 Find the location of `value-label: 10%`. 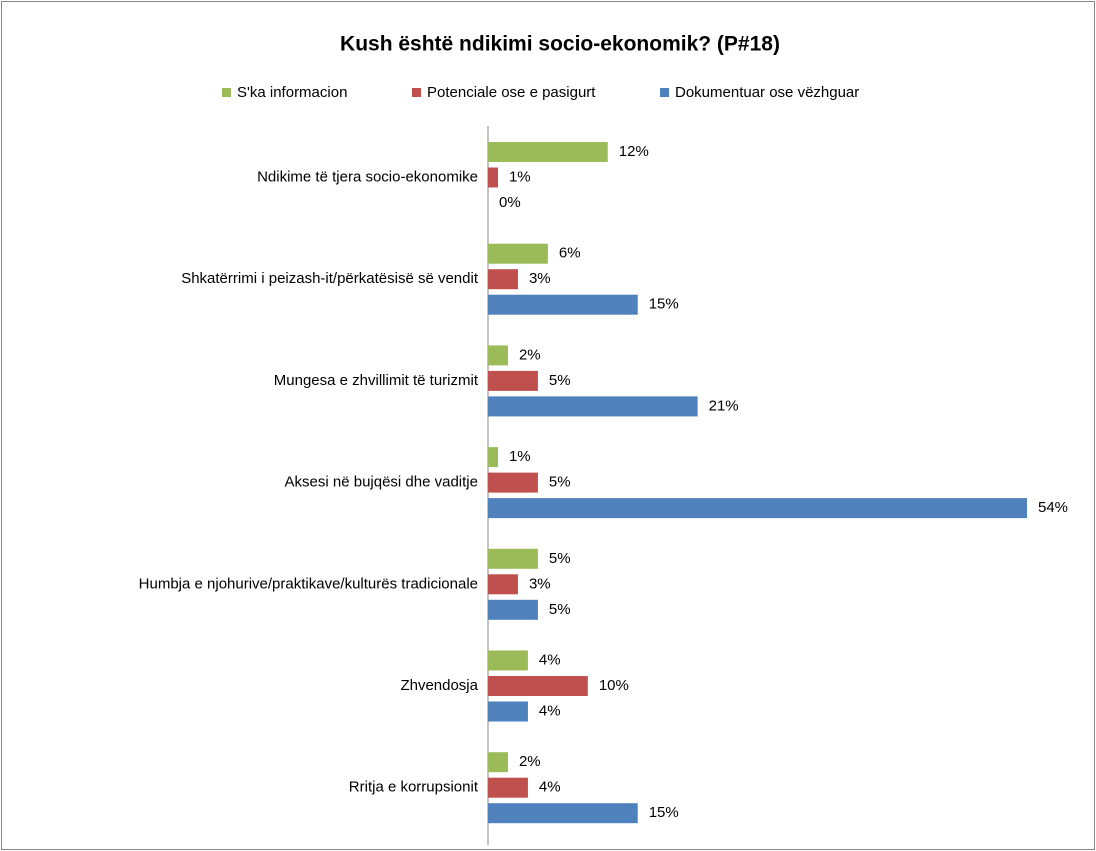

value-label: 10% is located at coordinates (614, 685).